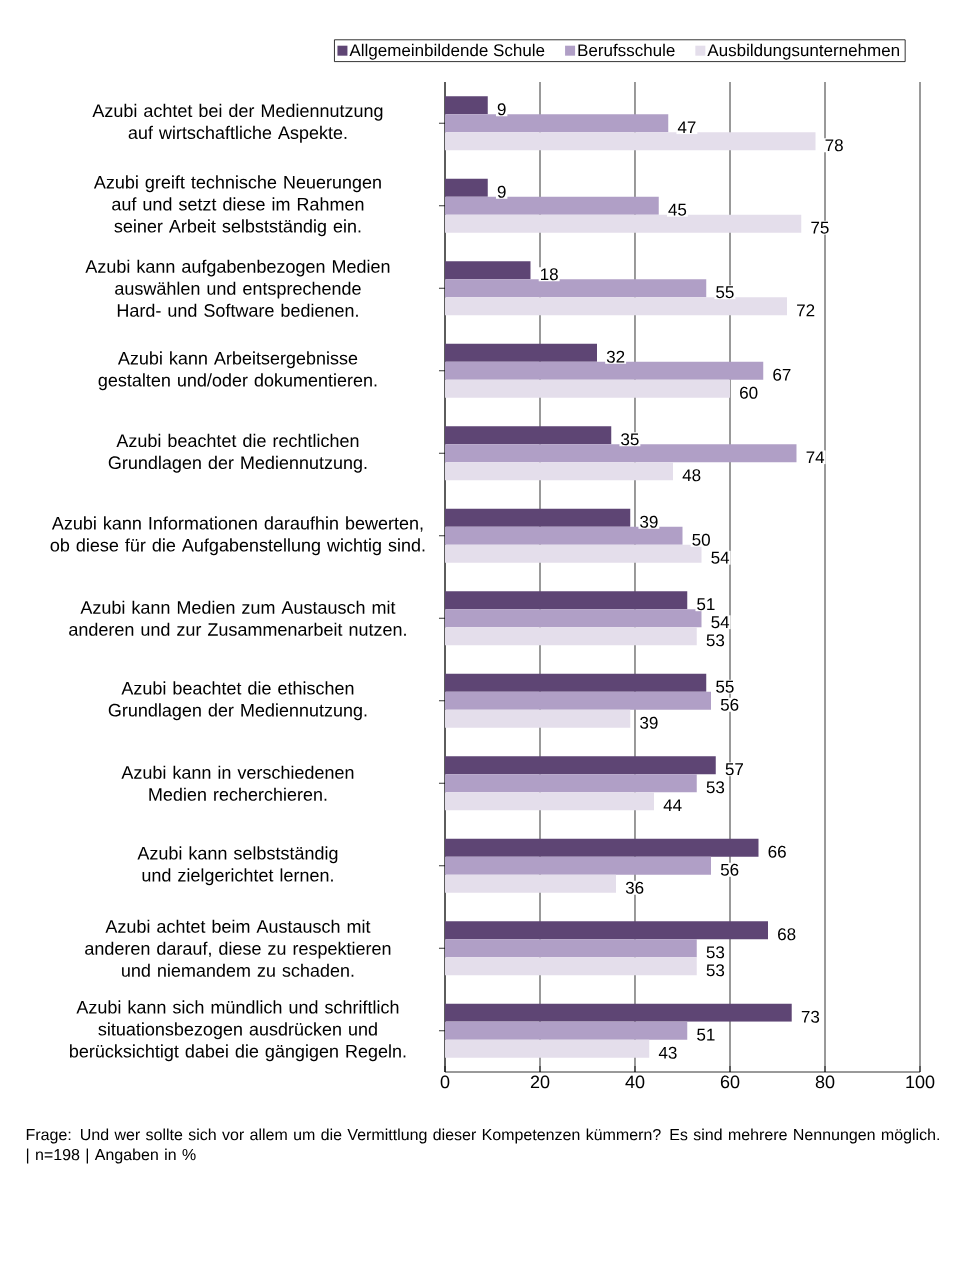 This screenshot has height=1264, width=959. I want to click on y-tick-label: Azubi greift technische Neuerungen auf und setzt diese im Rahmen seiner Arbeit selbstständig ein., so click(237, 206).